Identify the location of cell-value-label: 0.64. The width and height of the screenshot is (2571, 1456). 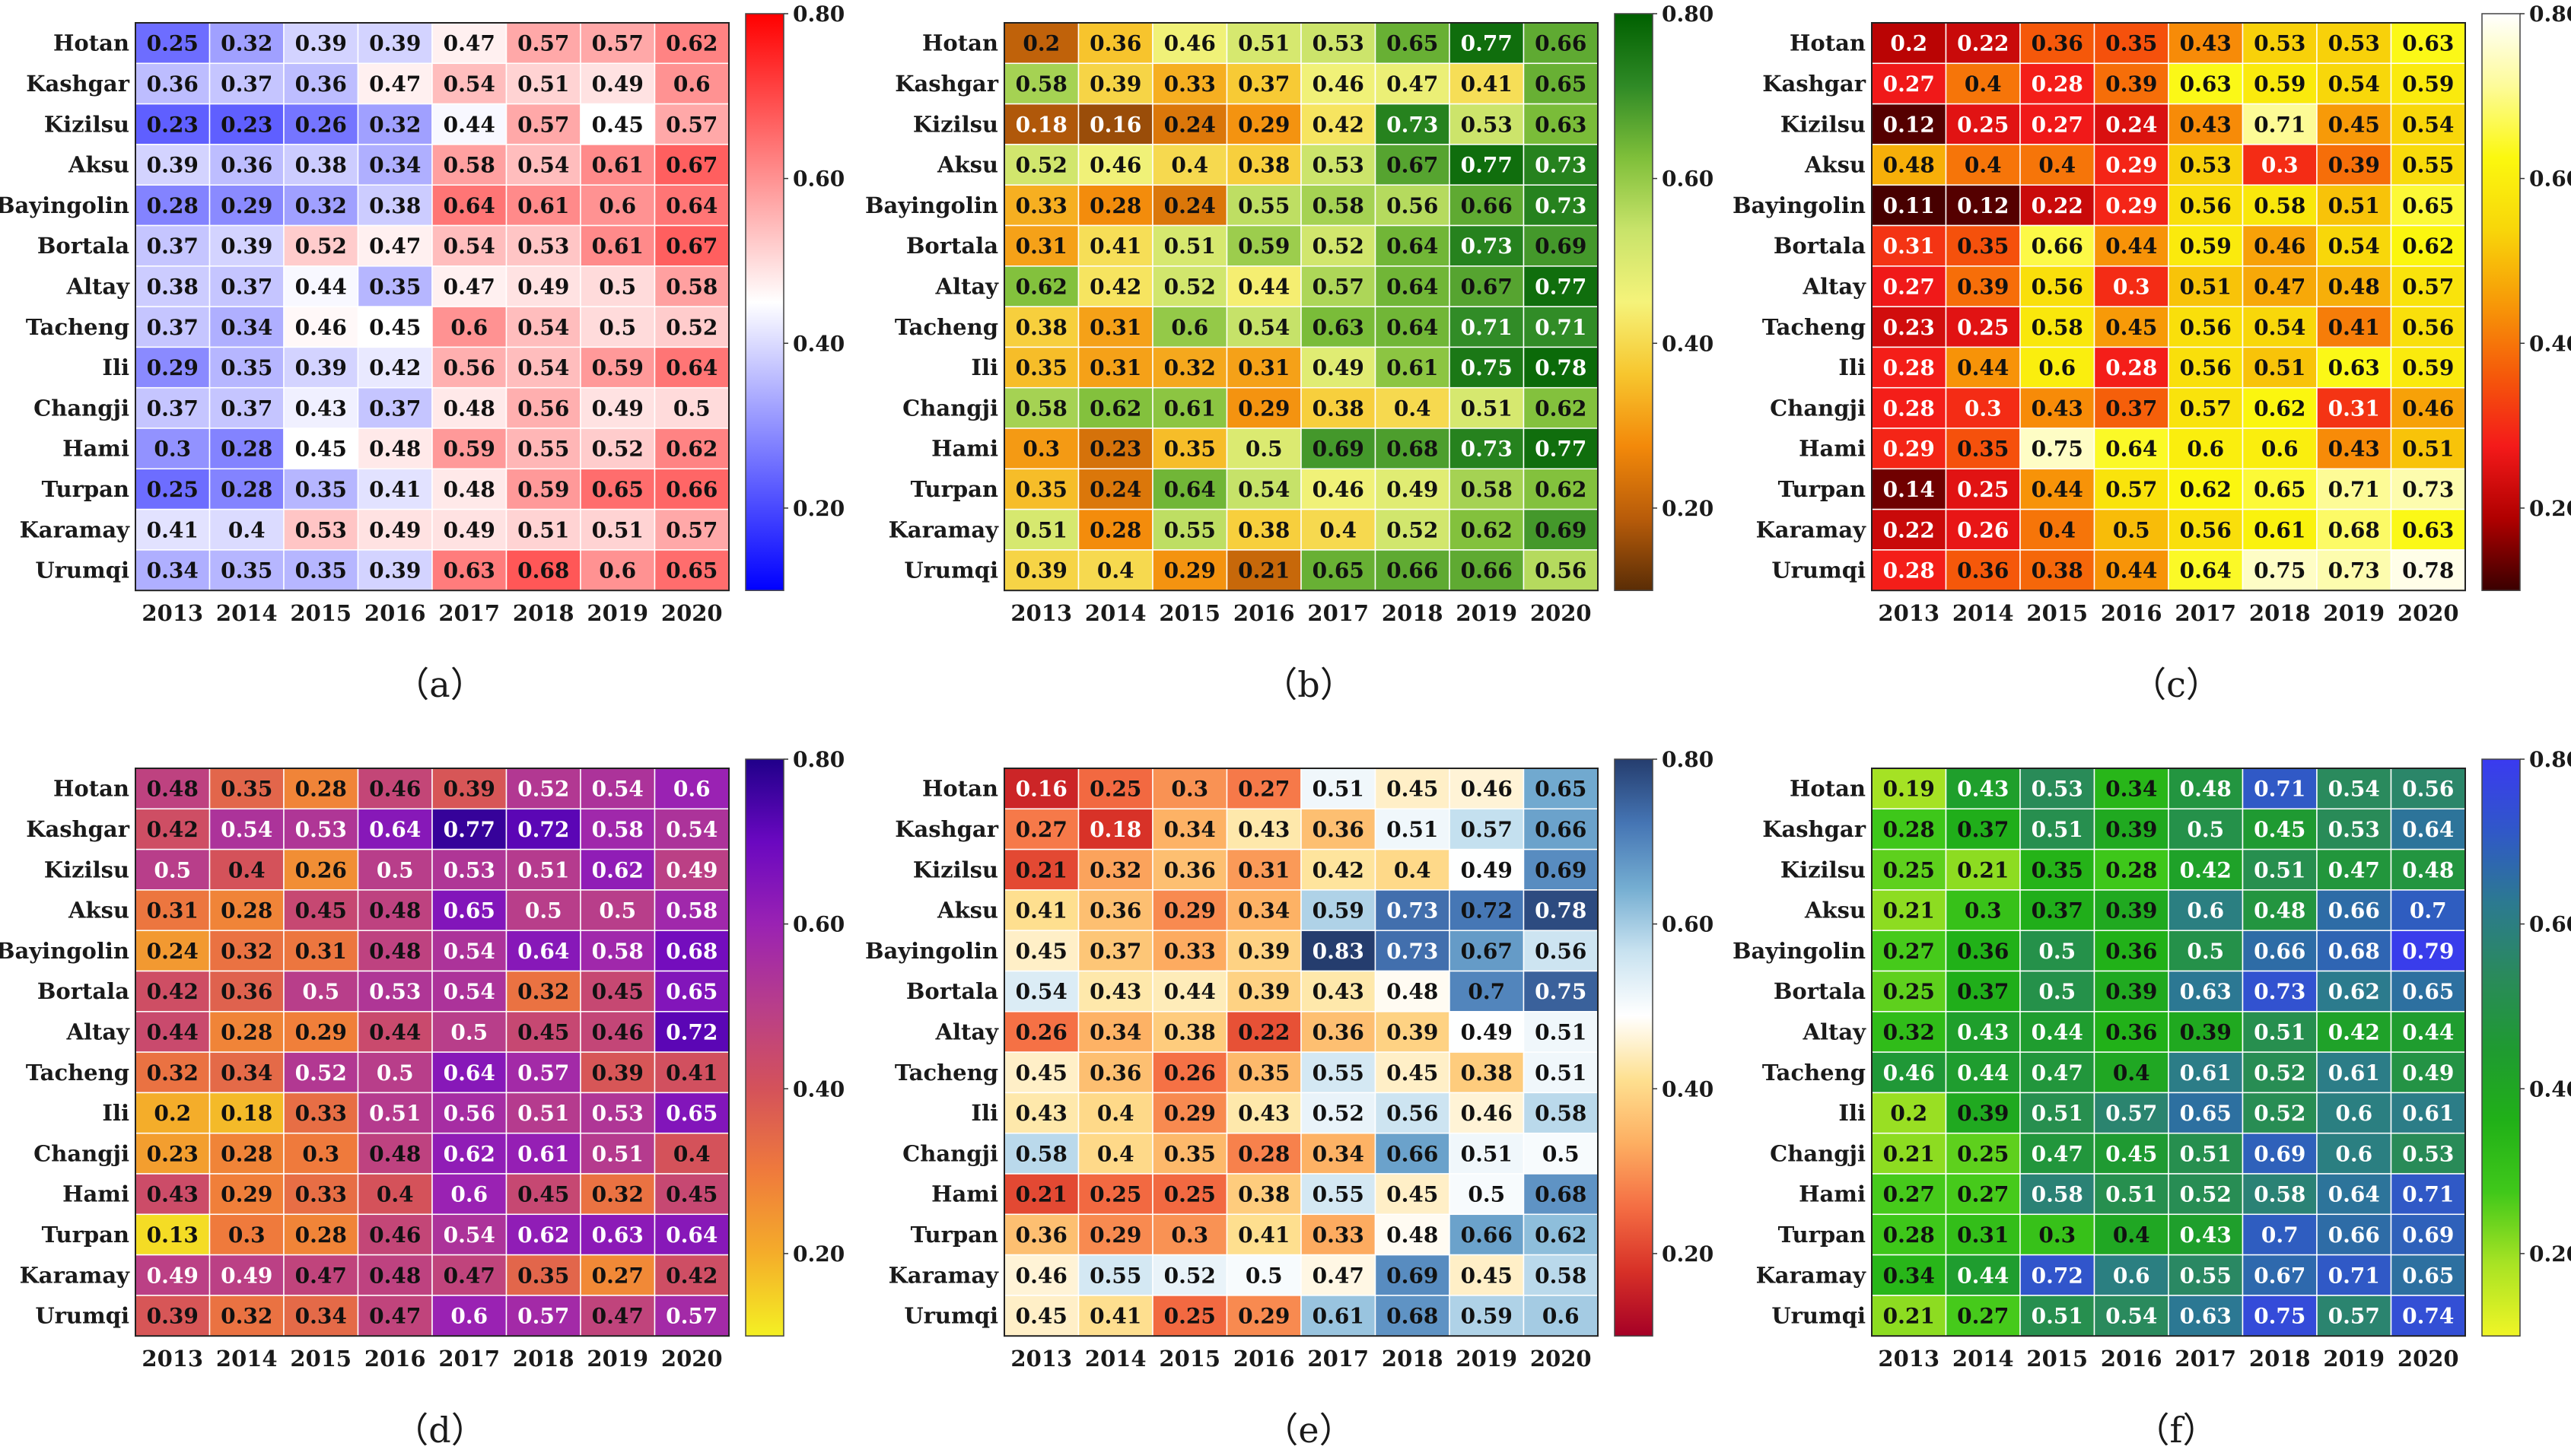
(2131, 450).